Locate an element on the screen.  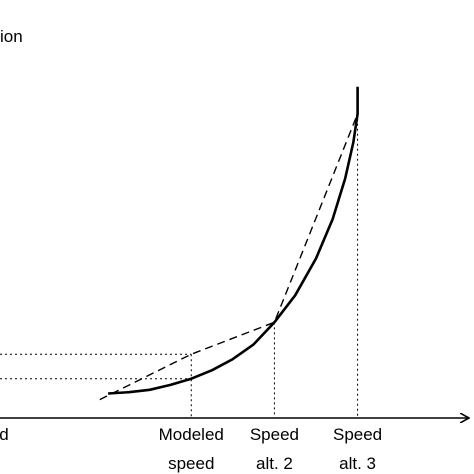
x-tick-label-1-line-1: d is located at coordinates (4, 434).